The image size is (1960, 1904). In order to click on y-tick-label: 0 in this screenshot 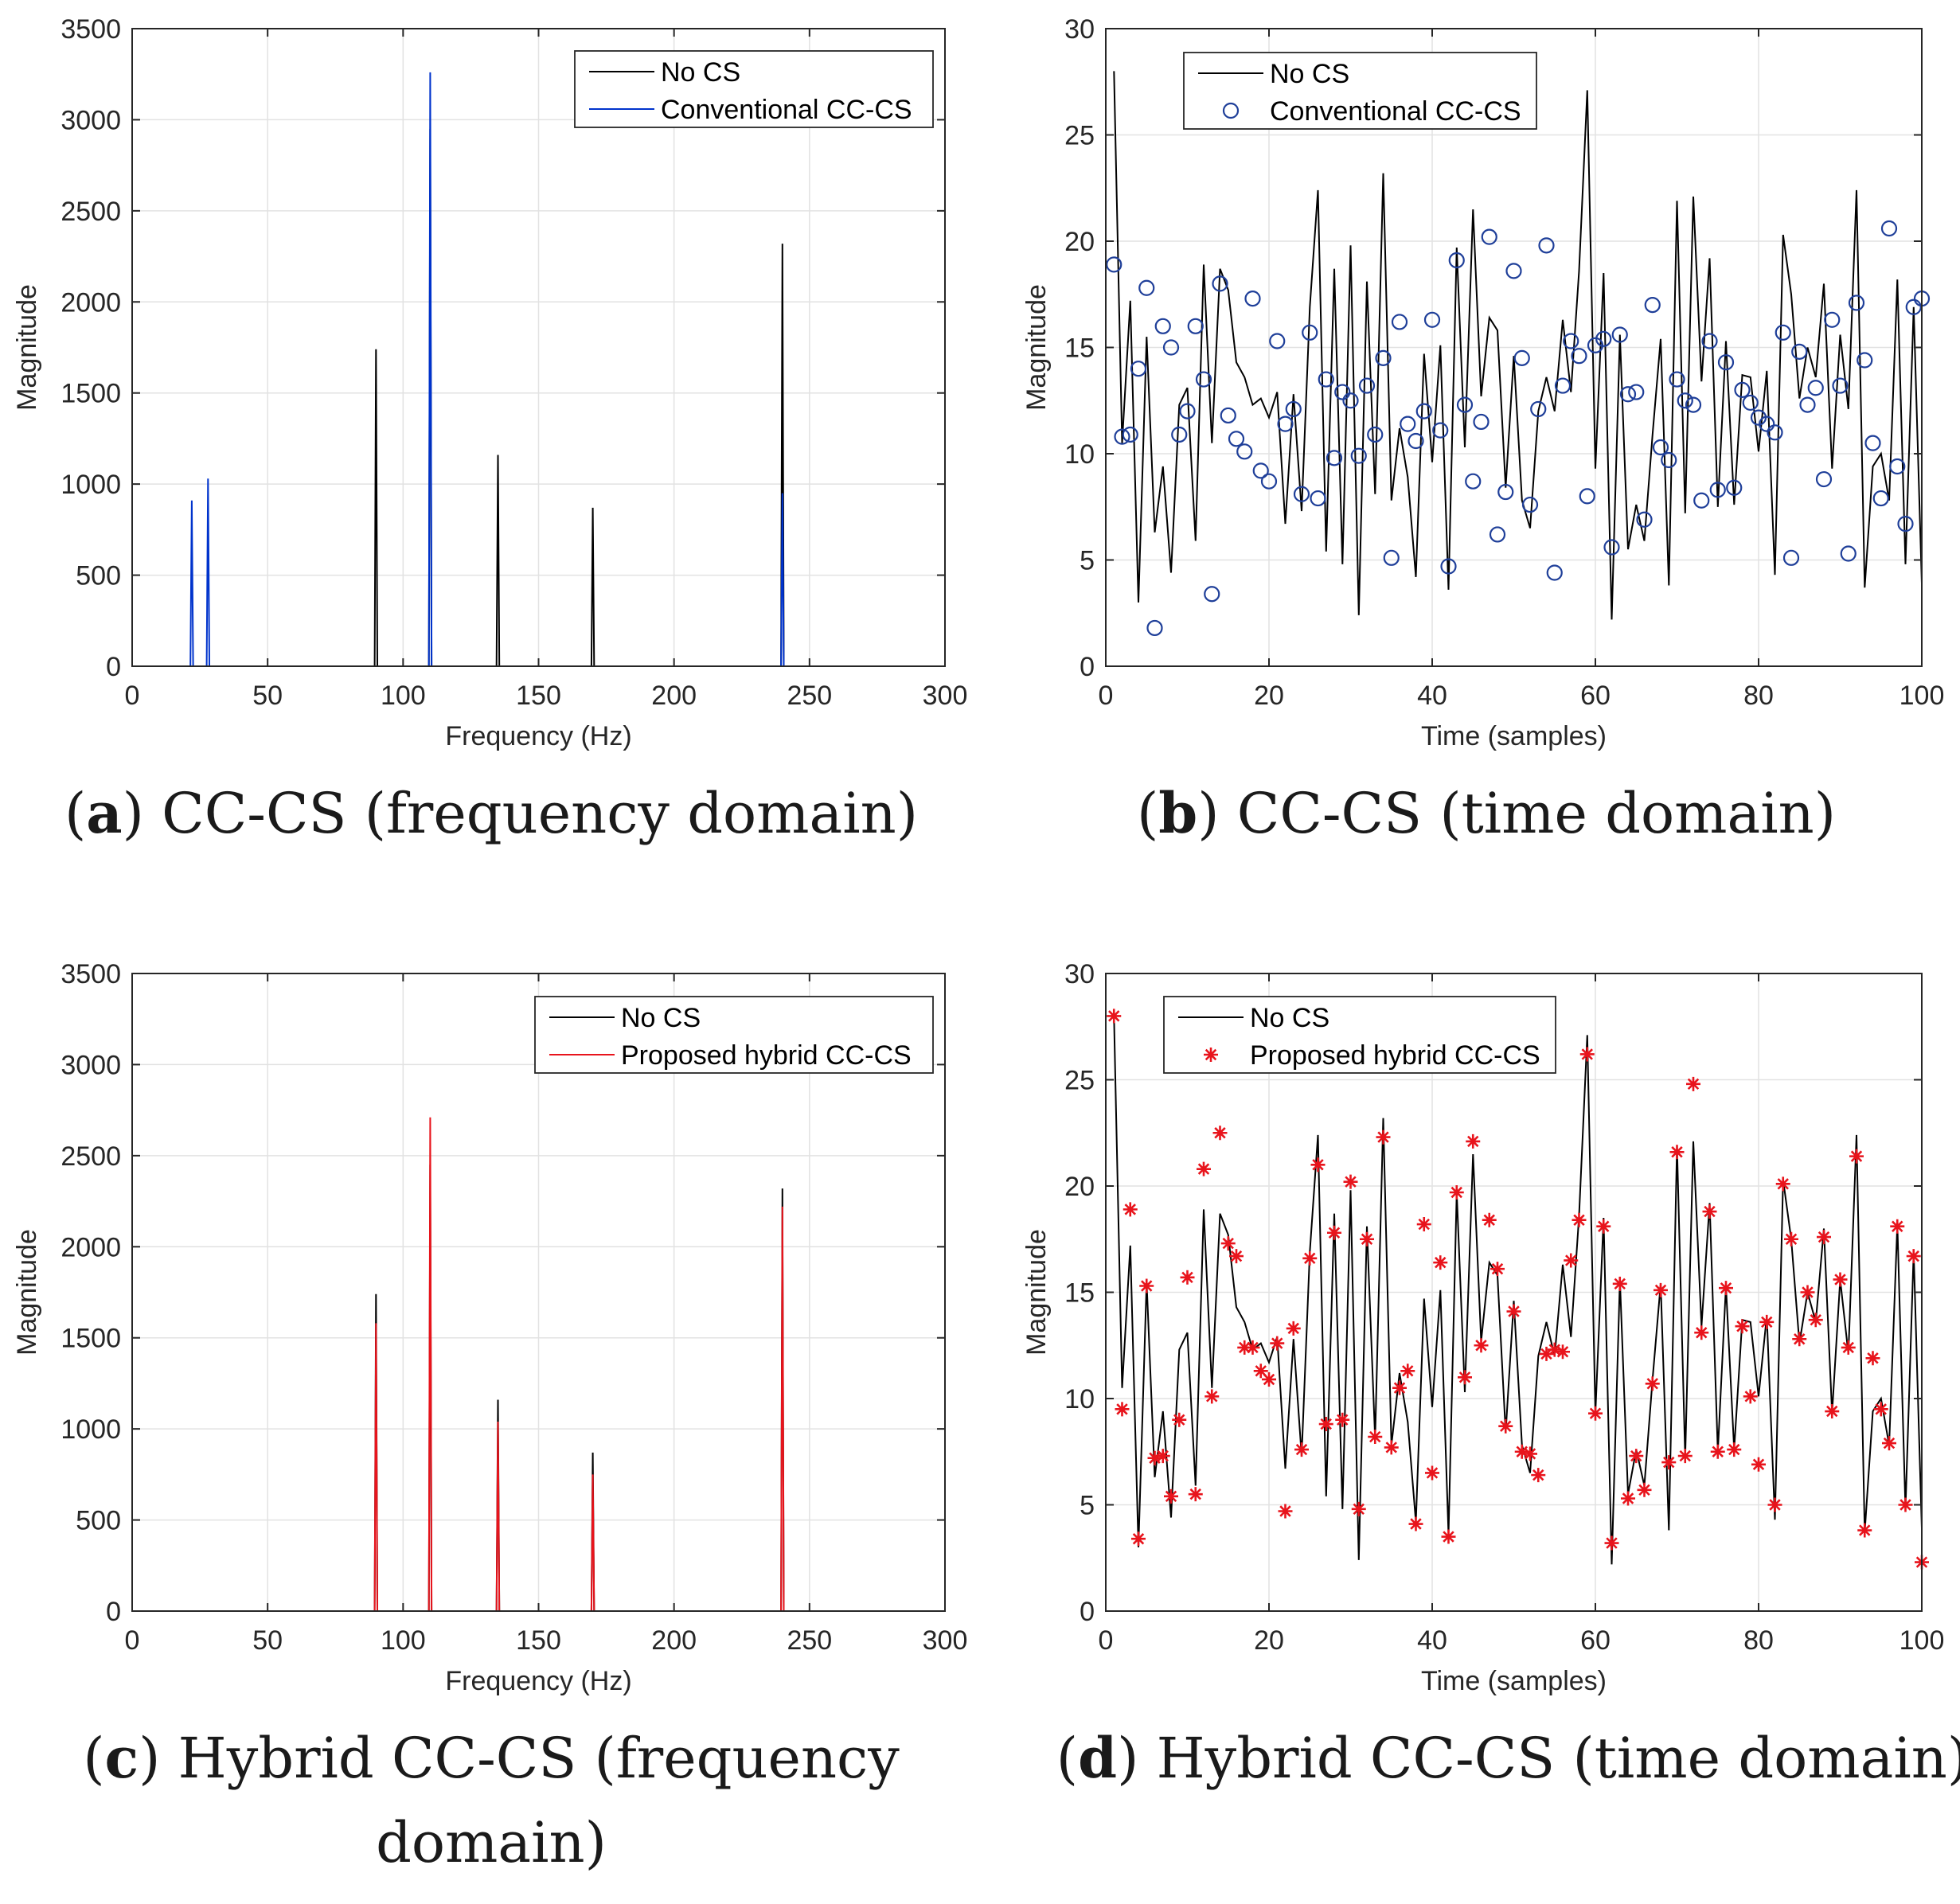, I will do `click(114, 1612)`.